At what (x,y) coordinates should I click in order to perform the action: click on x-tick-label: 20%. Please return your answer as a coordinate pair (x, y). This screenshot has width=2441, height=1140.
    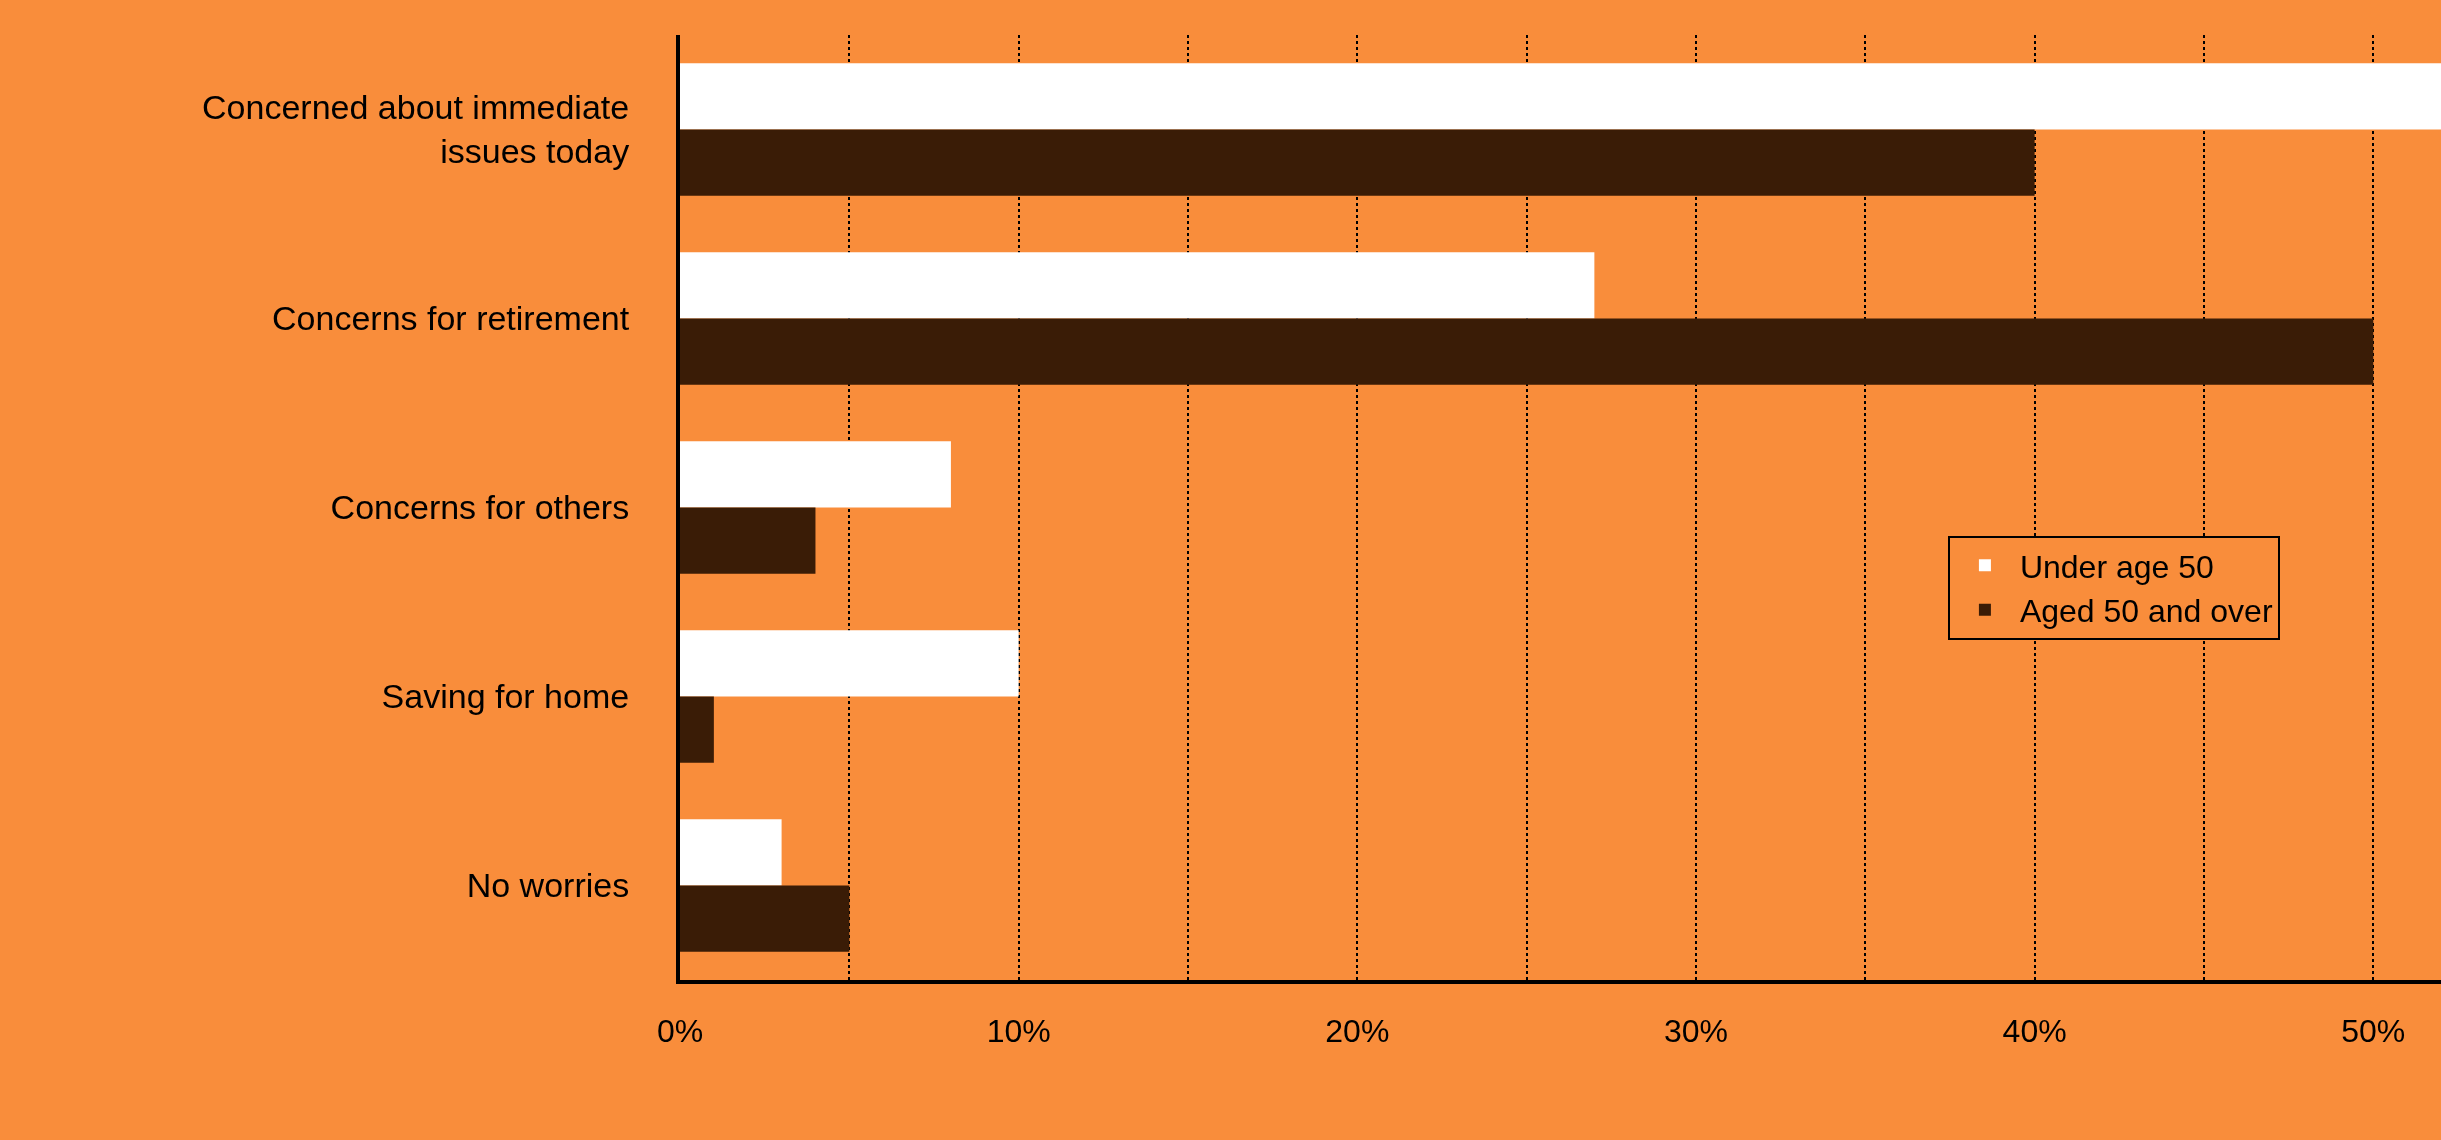
    Looking at the image, I should click on (1357, 1031).